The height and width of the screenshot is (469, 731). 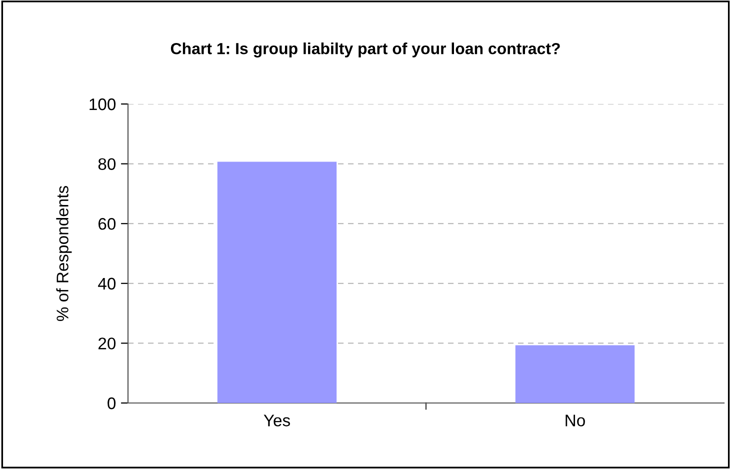 I want to click on y-axis-title: % of Respondents, so click(x=64, y=253).